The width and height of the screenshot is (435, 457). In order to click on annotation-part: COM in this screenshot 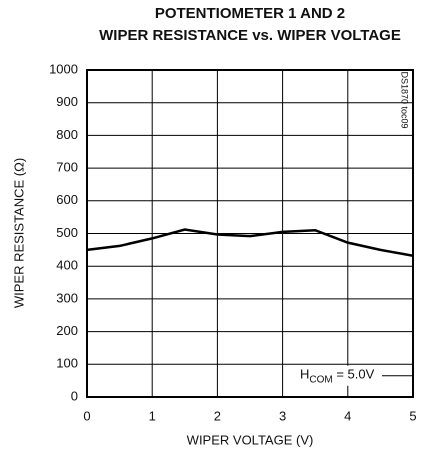, I will do `click(320, 379)`.